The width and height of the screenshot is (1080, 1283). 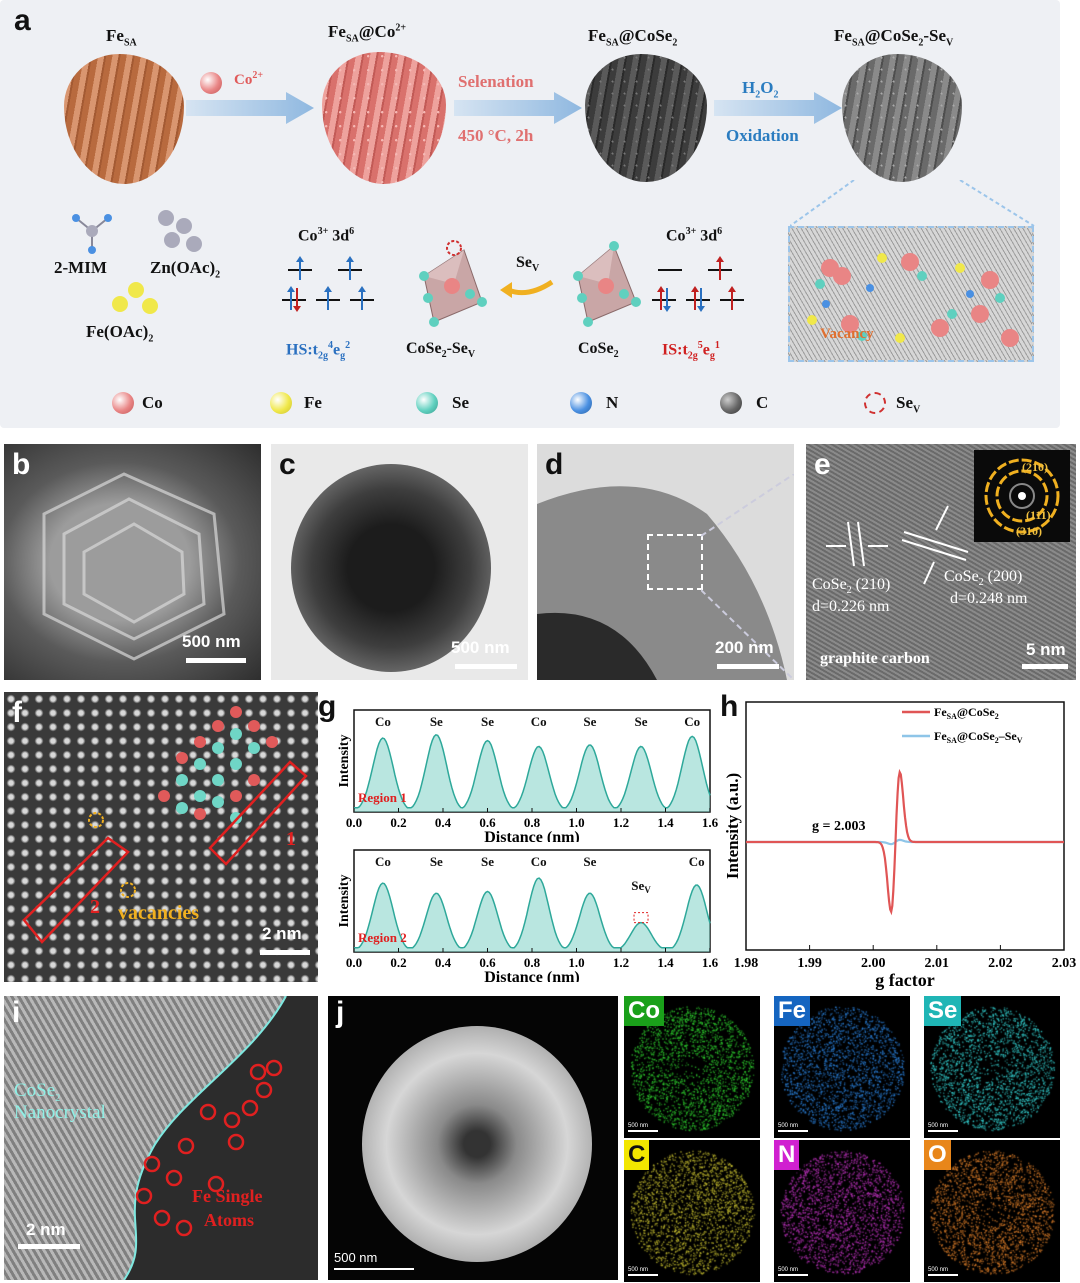 I want to click on lattice-210-d: d=0.226 nm, so click(x=851, y=606).